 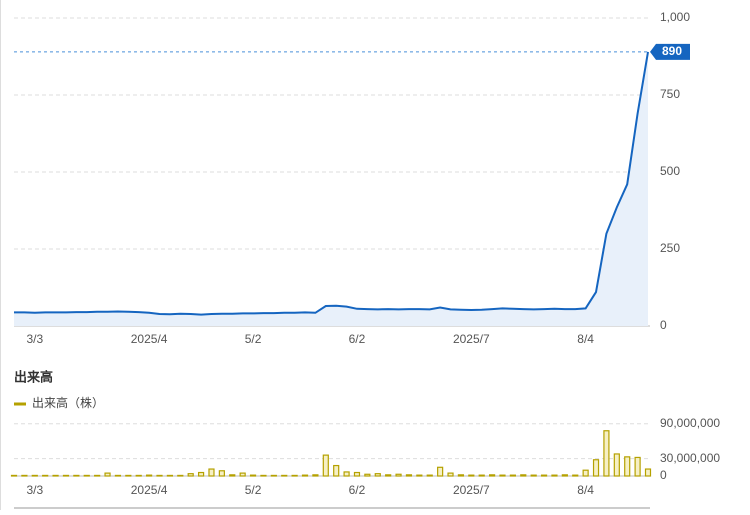 What do you see at coordinates (690, 423) in the screenshot?
I see `y-tick-label: 90,000,000` at bounding box center [690, 423].